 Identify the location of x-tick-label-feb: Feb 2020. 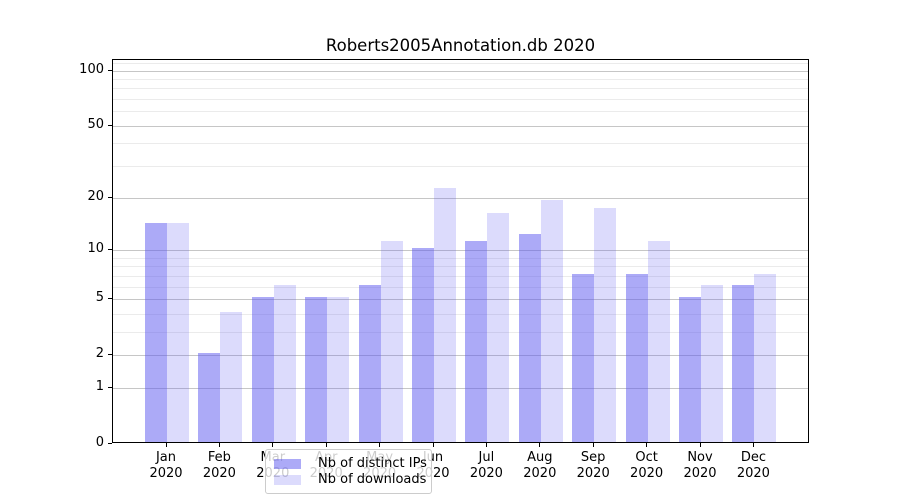
(219, 465).